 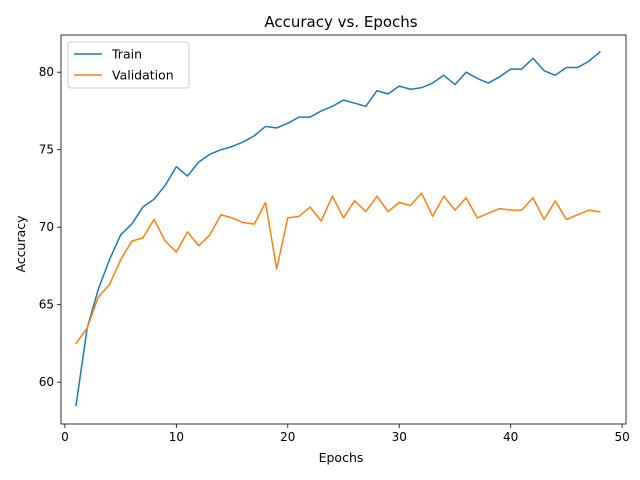 What do you see at coordinates (287, 437) in the screenshot?
I see `x-tick-label: 20` at bounding box center [287, 437].